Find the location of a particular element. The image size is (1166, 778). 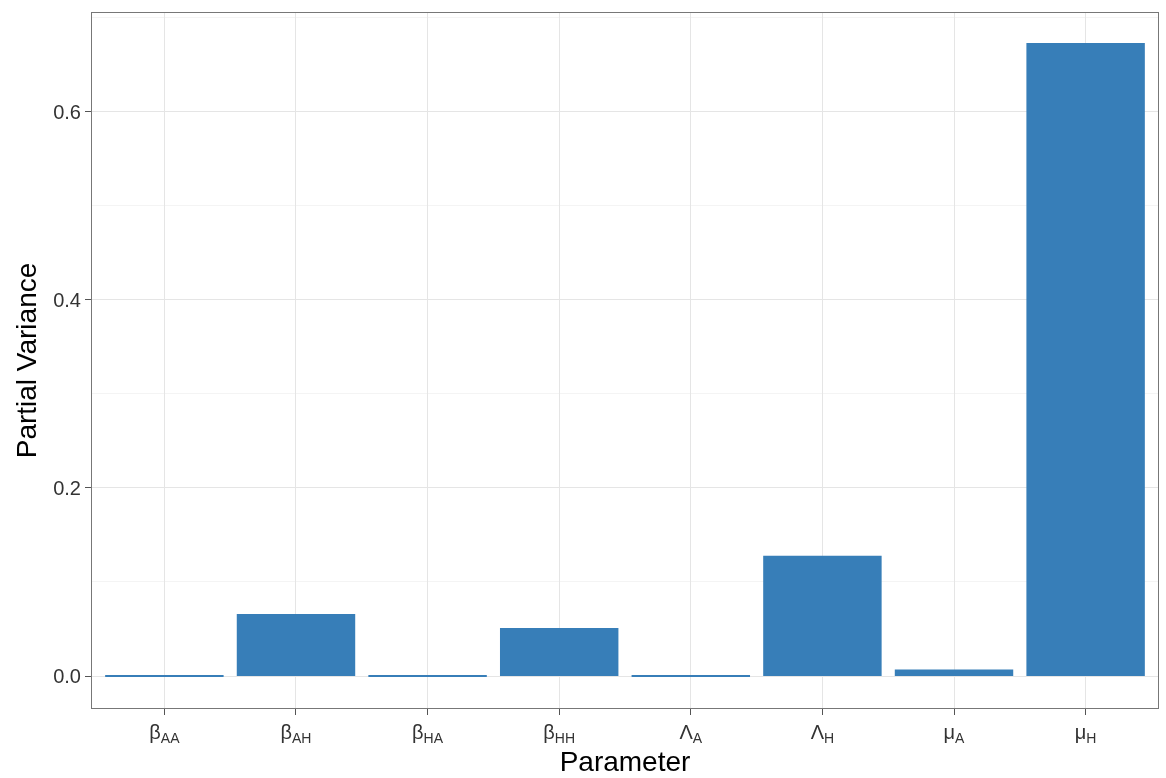

x-tick-label: Λ$_{H}$ is located at coordinates (822, 734).